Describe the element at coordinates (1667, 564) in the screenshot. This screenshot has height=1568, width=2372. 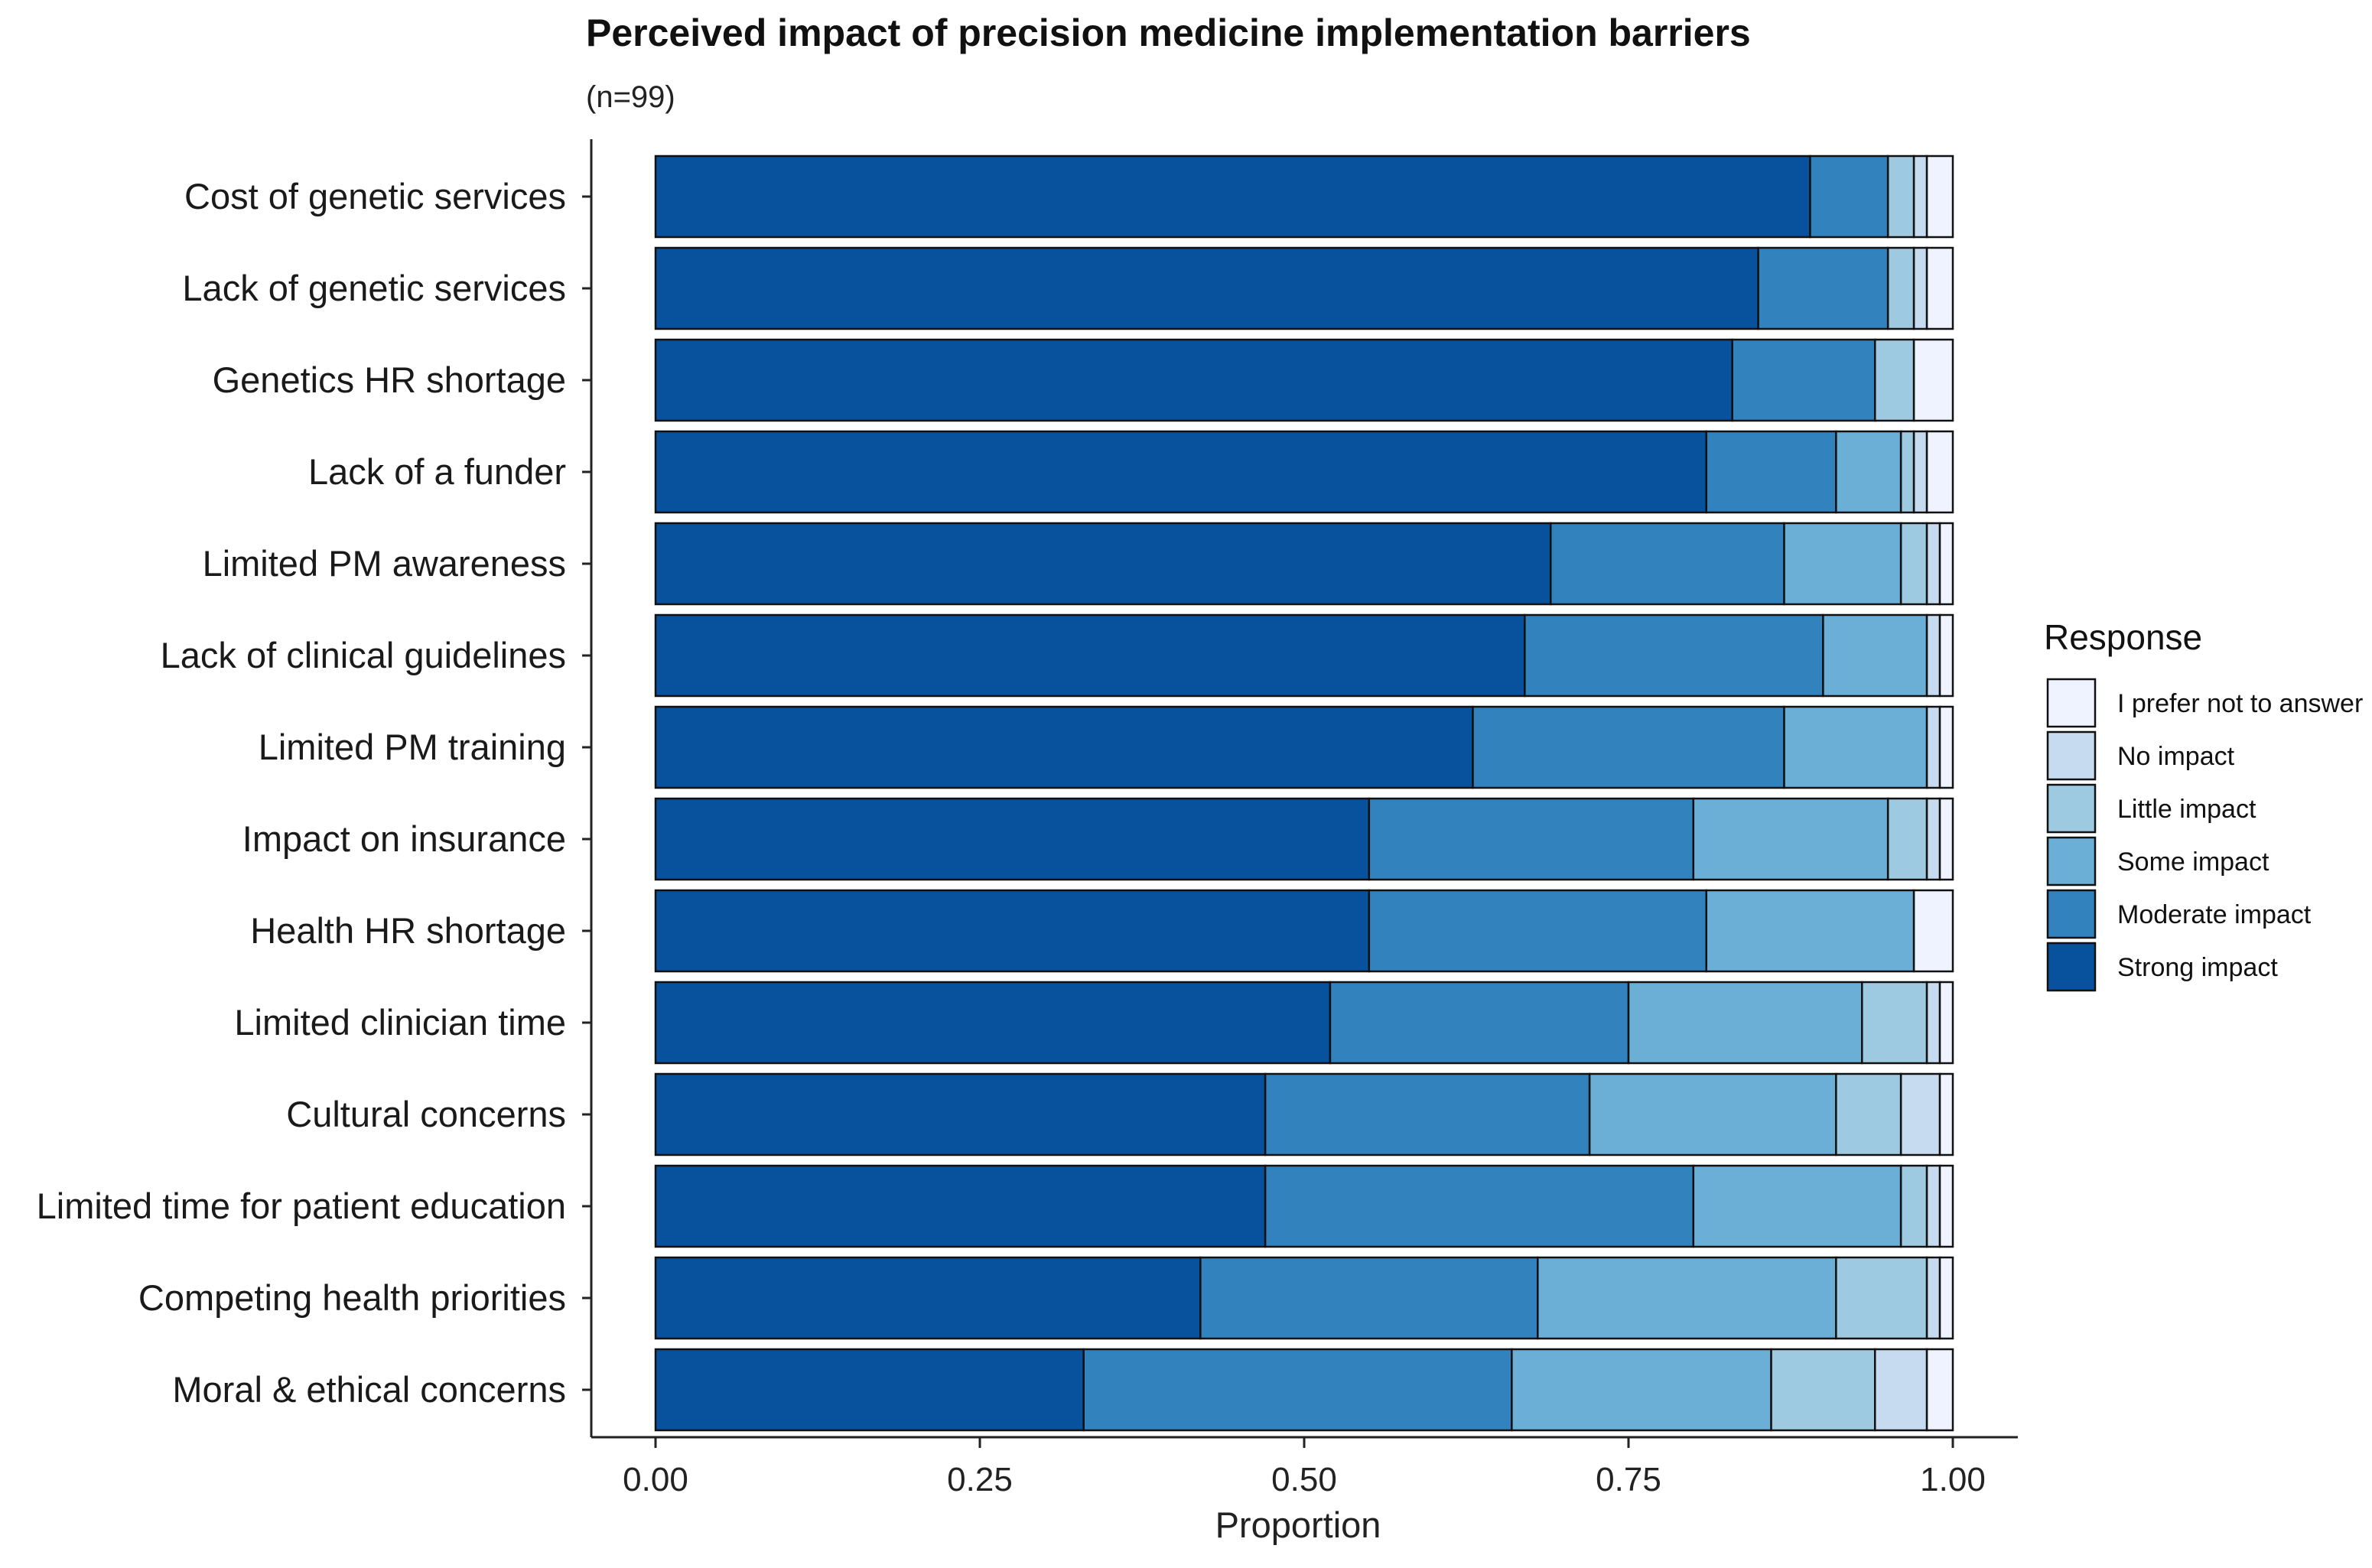
I see `bar-segment-limited-pm-awareness-moderate-impact` at that location.